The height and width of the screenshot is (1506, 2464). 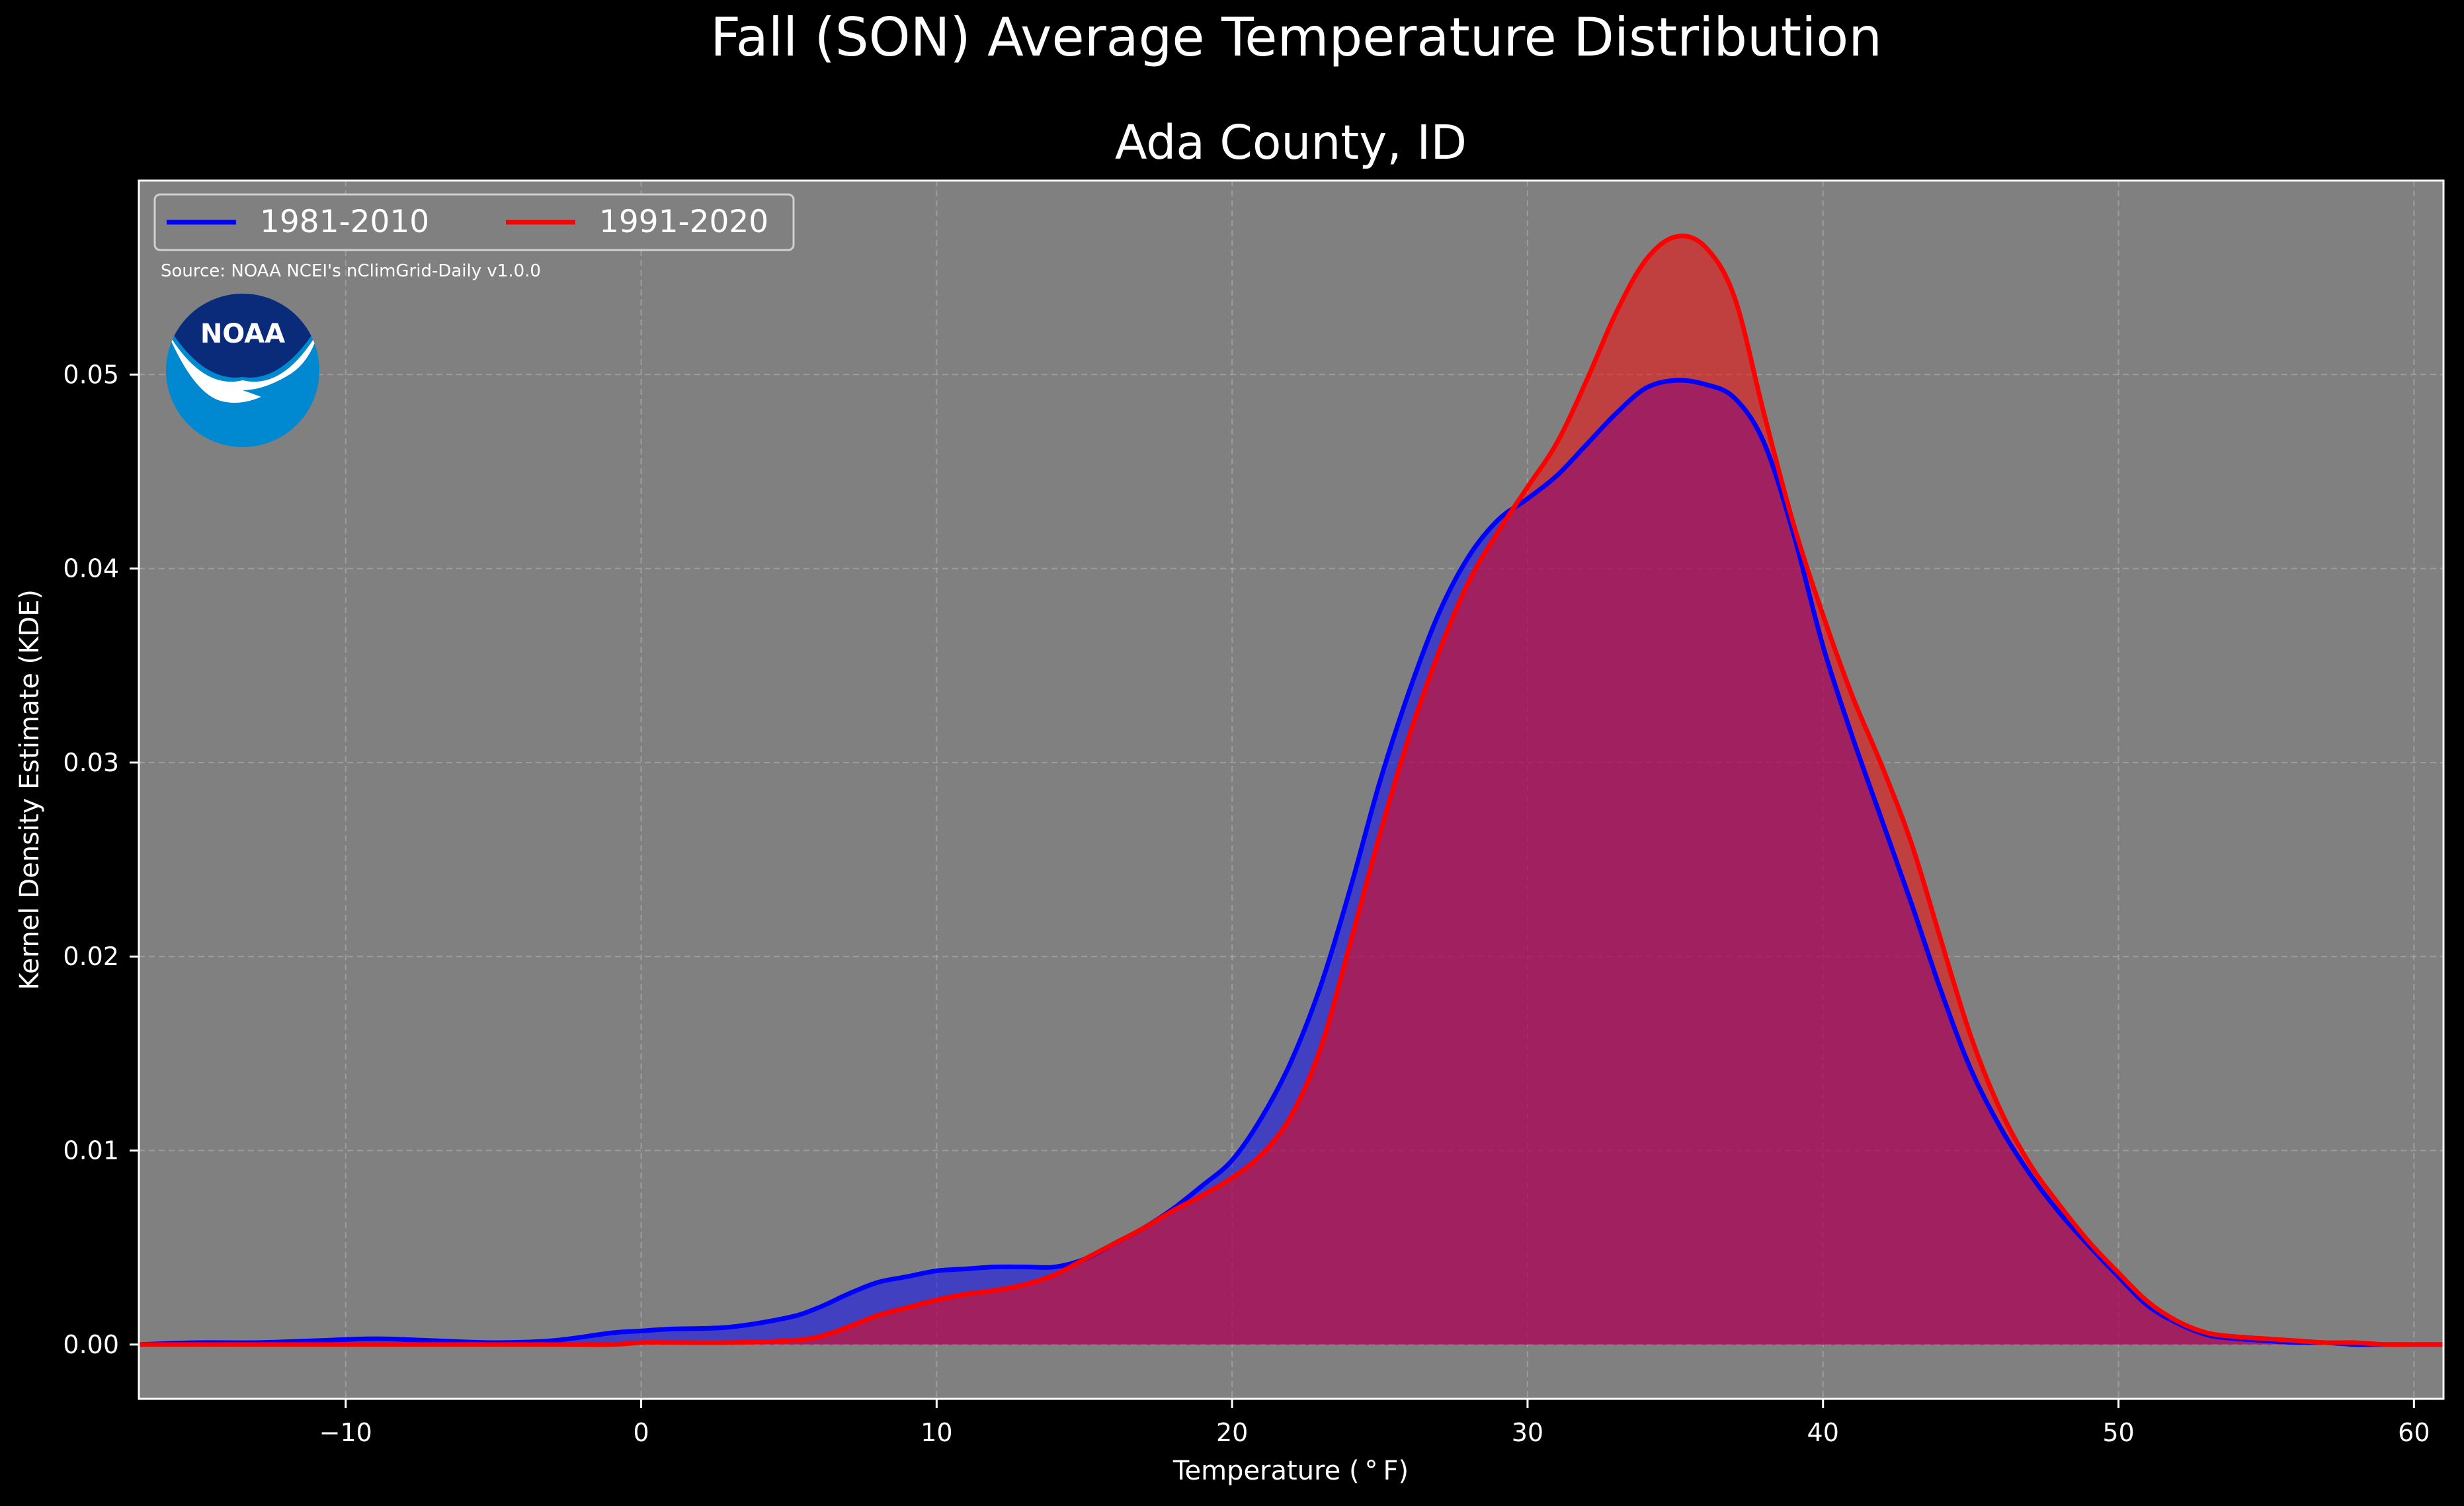 I want to click on logo-bird, so click(x=243, y=367).